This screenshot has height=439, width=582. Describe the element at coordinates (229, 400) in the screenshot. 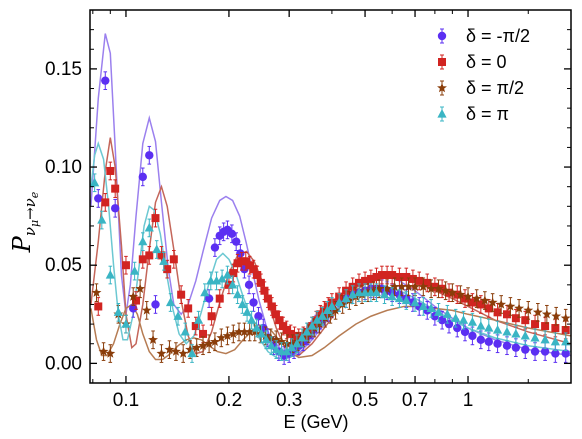

I see `x-tick-label: 0.2` at that location.